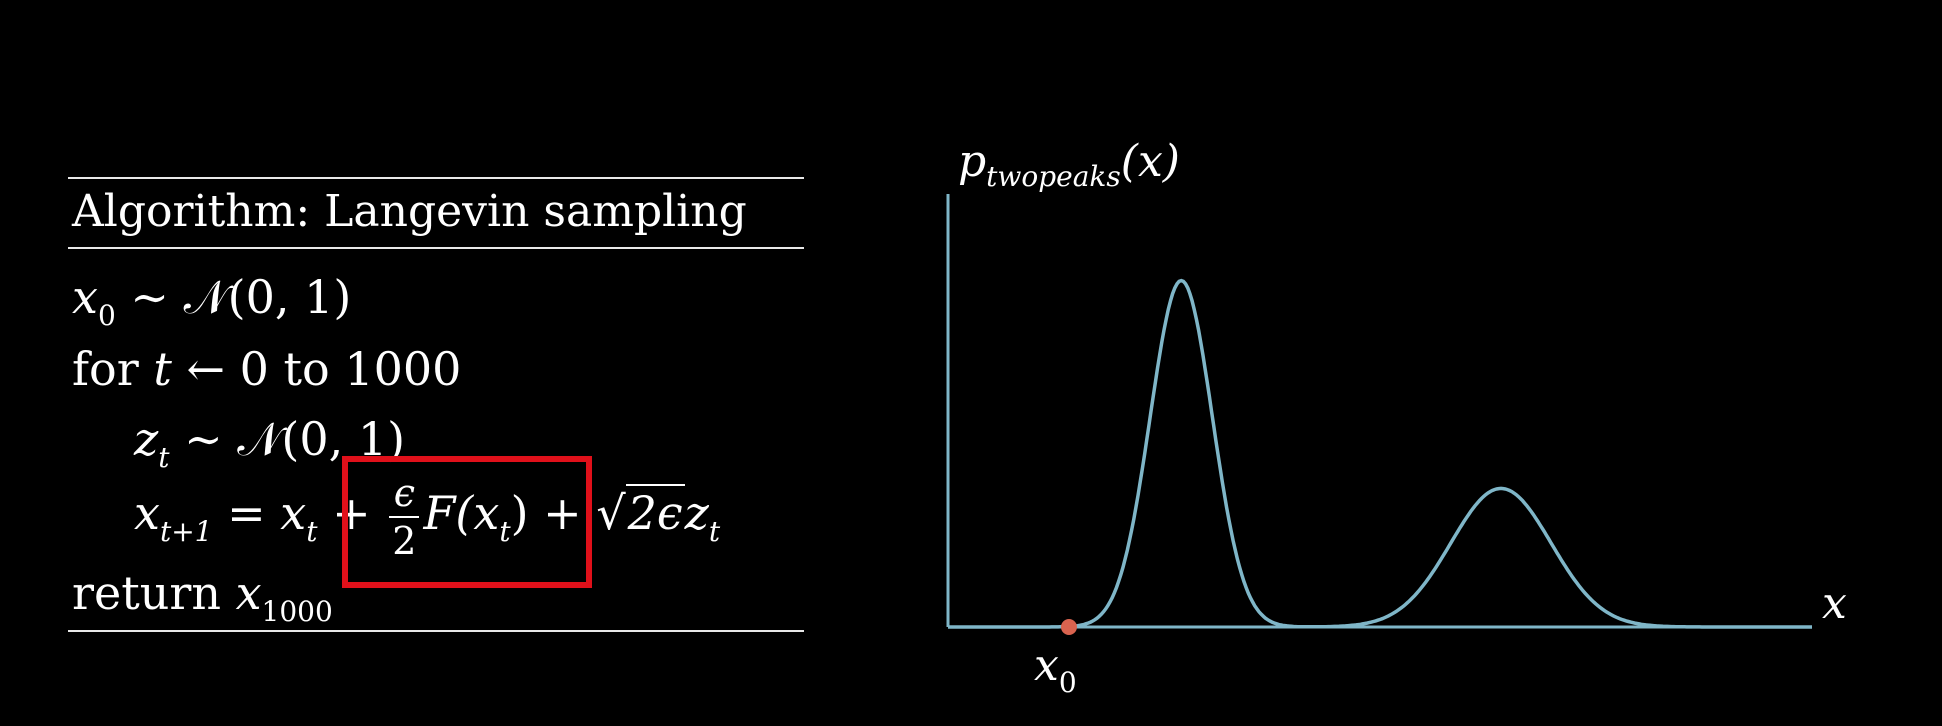  I want to click on sqrt-radicand: 2ϵ, so click(655, 512).